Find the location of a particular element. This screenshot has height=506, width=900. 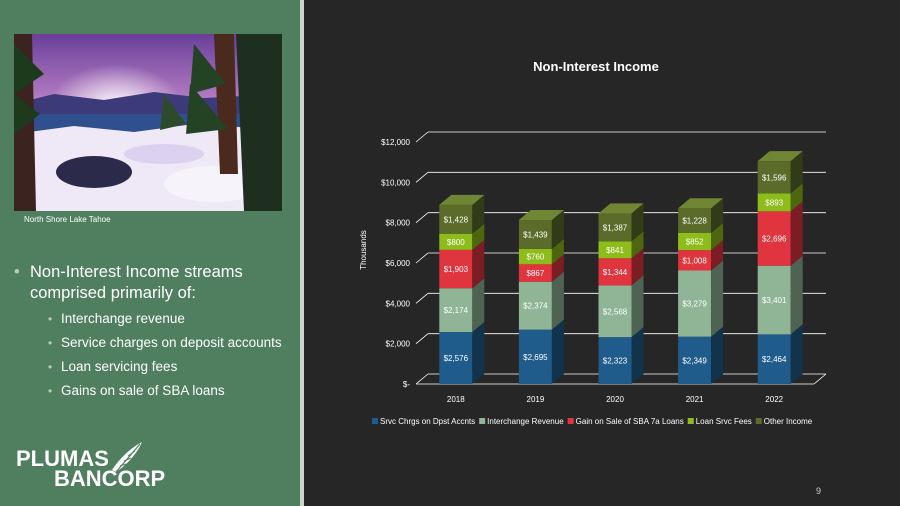

bar-value-label: $800 is located at coordinates (456, 242).